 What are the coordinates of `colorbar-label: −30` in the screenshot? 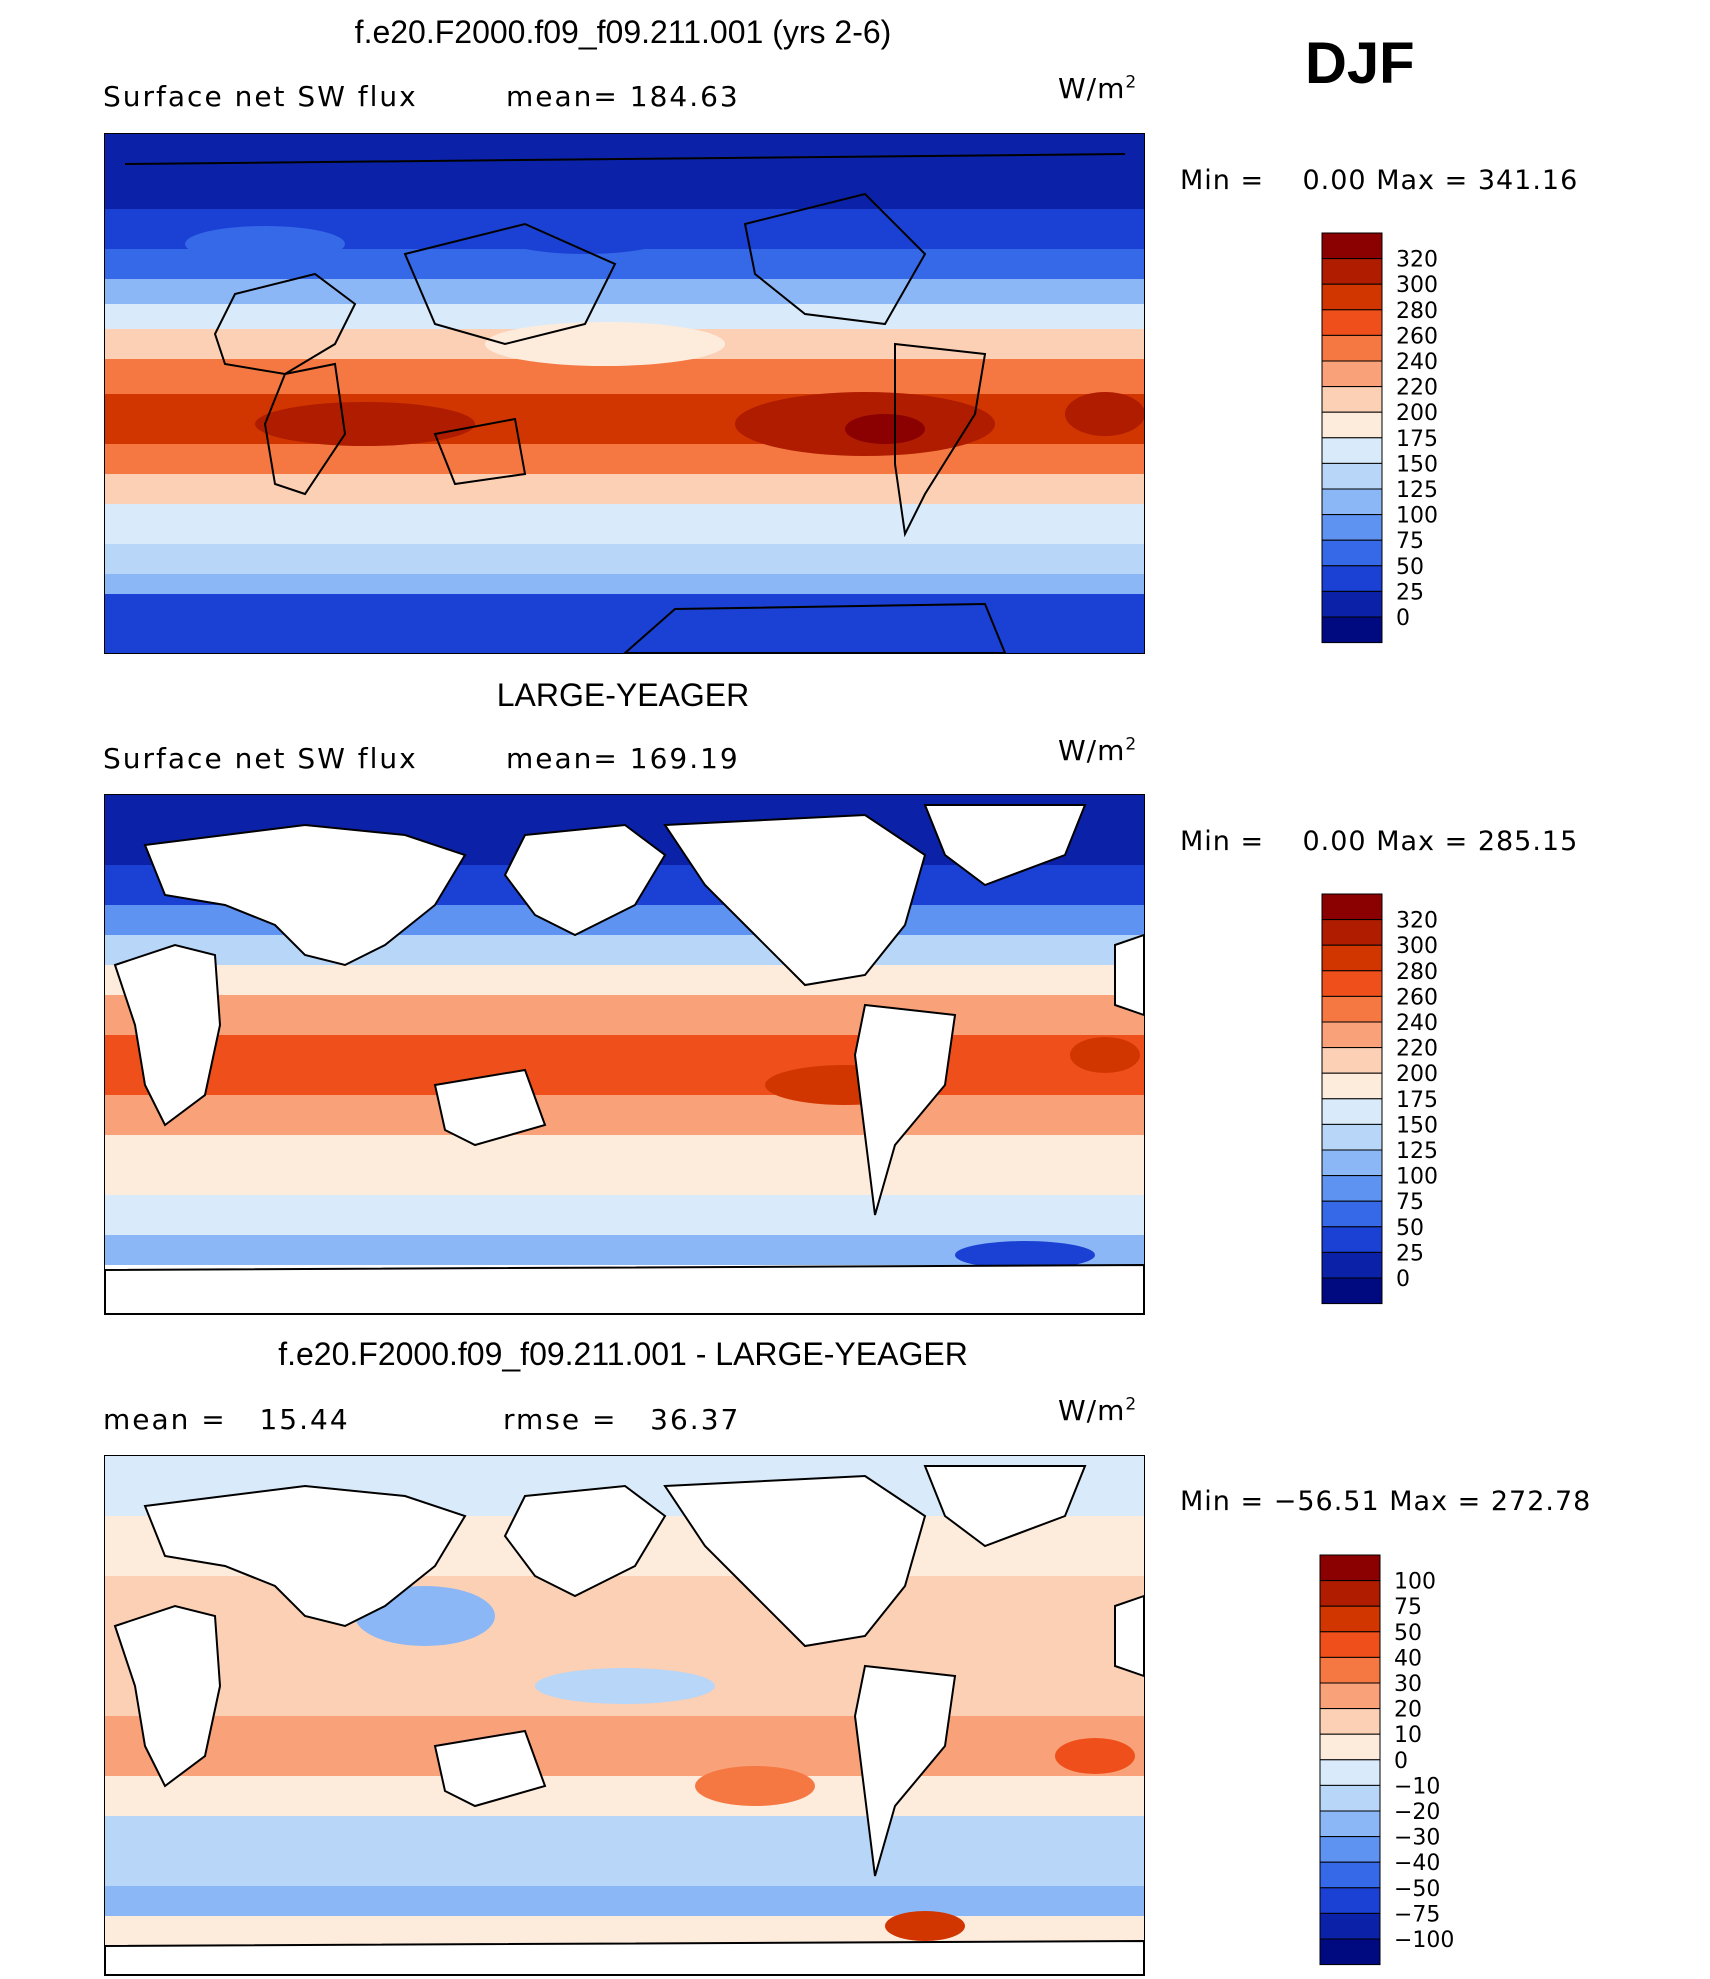 It's located at (1417, 1838).